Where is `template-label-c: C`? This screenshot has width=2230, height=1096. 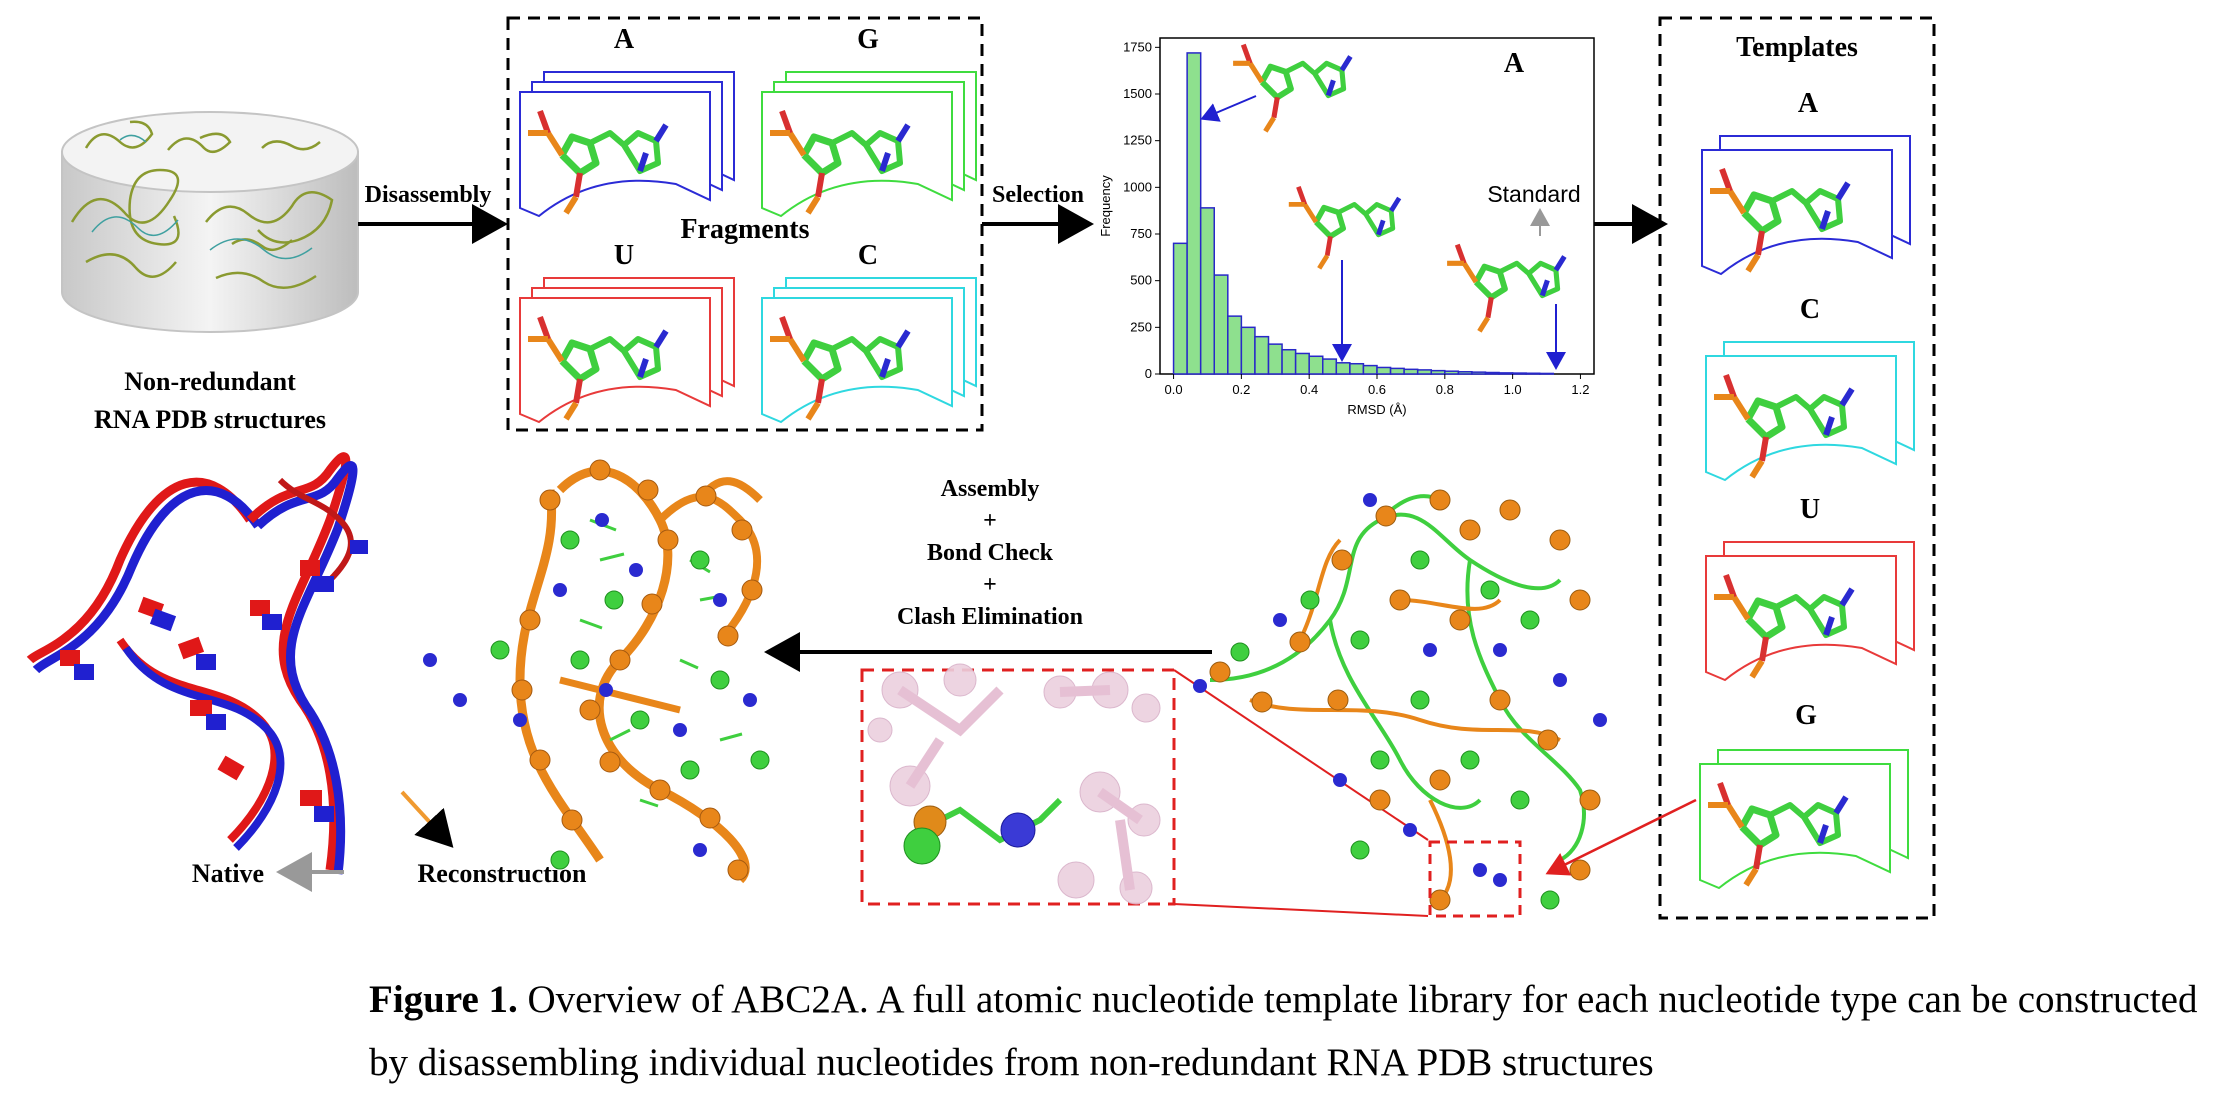
template-label-c: C is located at coordinates (1810, 309).